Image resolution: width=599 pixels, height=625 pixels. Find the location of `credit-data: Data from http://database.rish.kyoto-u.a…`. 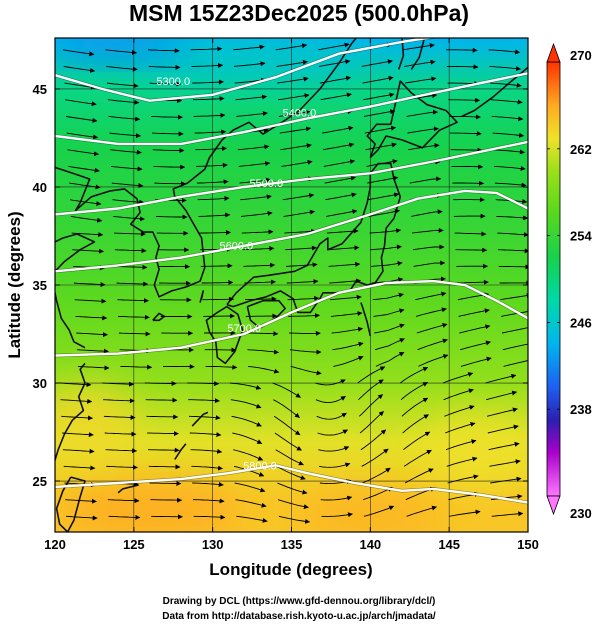

credit-data: Data from http://database.rish.kyoto-u.a… is located at coordinates (299, 616).